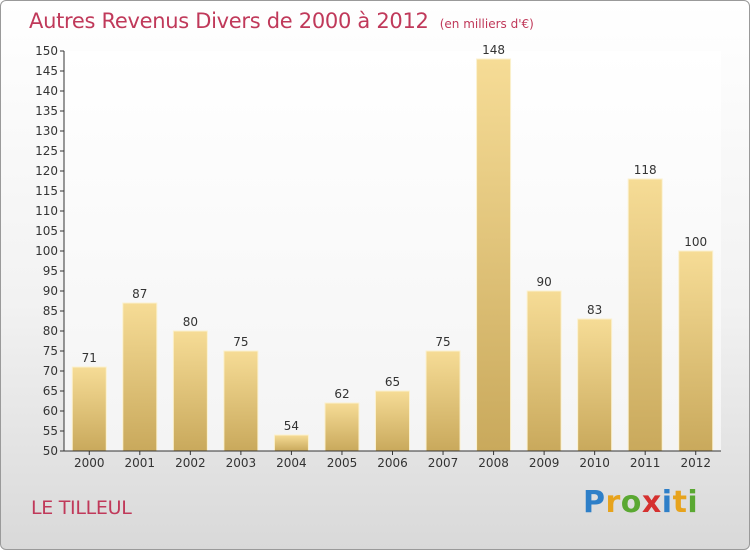 The height and width of the screenshot is (550, 750). Describe the element at coordinates (46, 131) in the screenshot. I see `y-tick-label: 130` at that location.